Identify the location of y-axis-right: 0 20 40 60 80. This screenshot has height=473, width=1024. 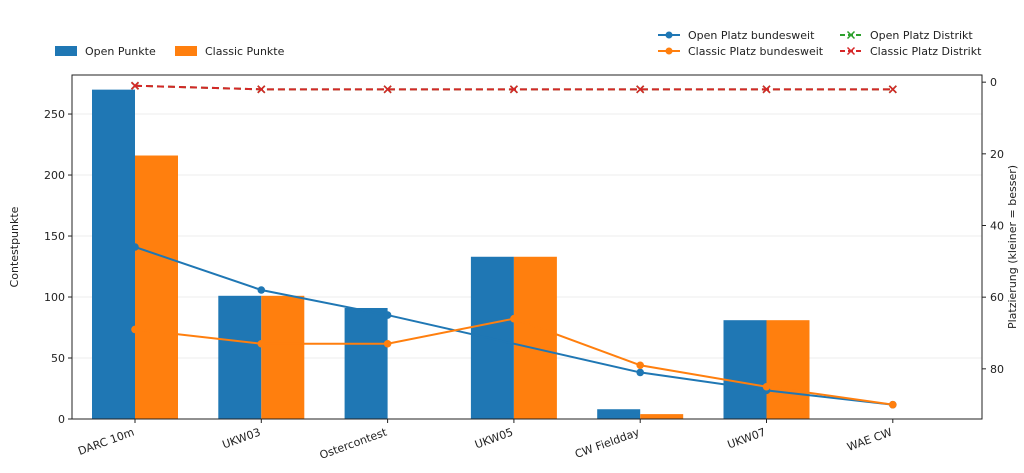
(993, 226).